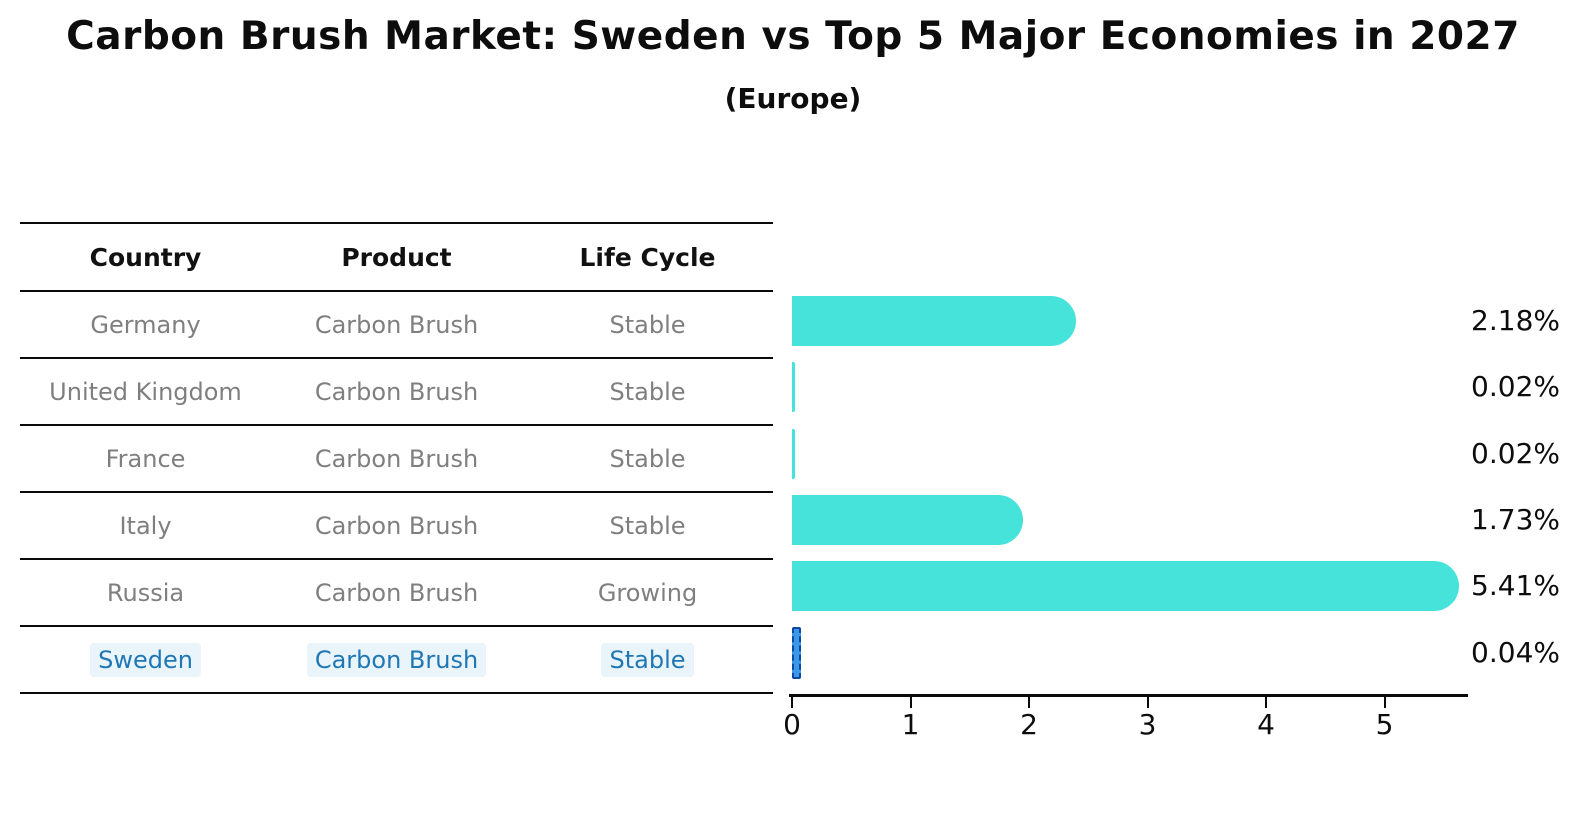  What do you see at coordinates (1515, 652) in the screenshot?
I see `value-label-sweden: 0.04%` at bounding box center [1515, 652].